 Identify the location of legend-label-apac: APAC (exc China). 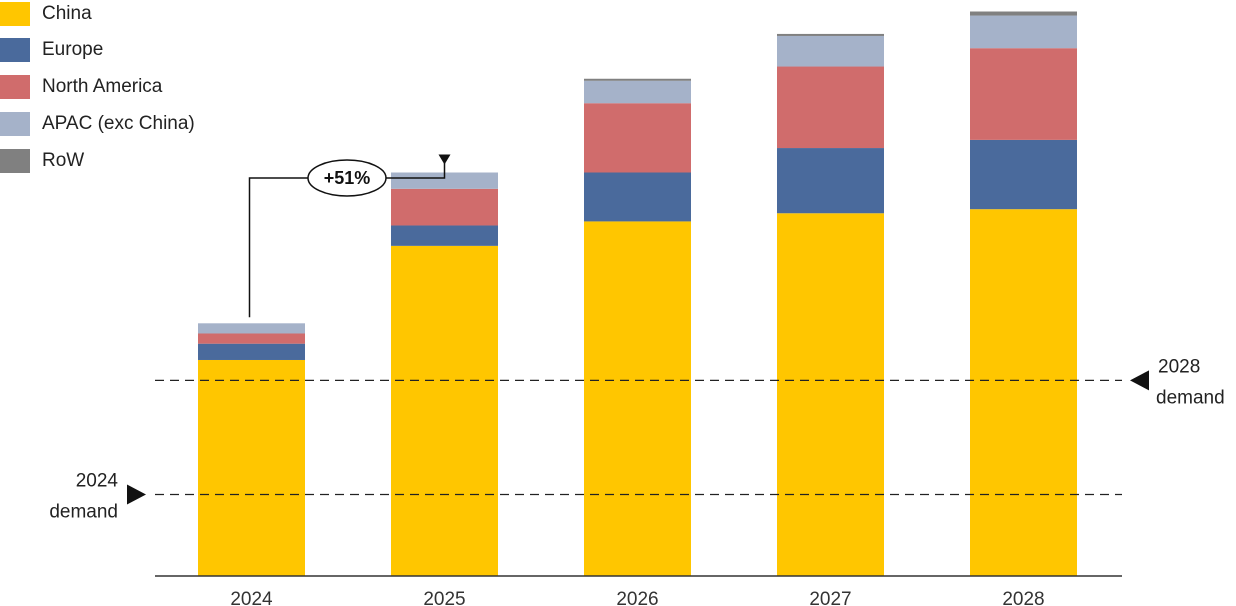
(118, 123).